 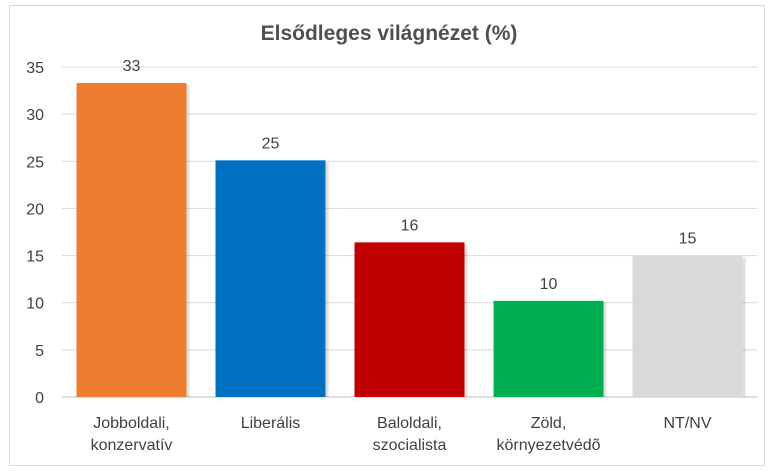 I want to click on data-label: 25, so click(x=271, y=143).